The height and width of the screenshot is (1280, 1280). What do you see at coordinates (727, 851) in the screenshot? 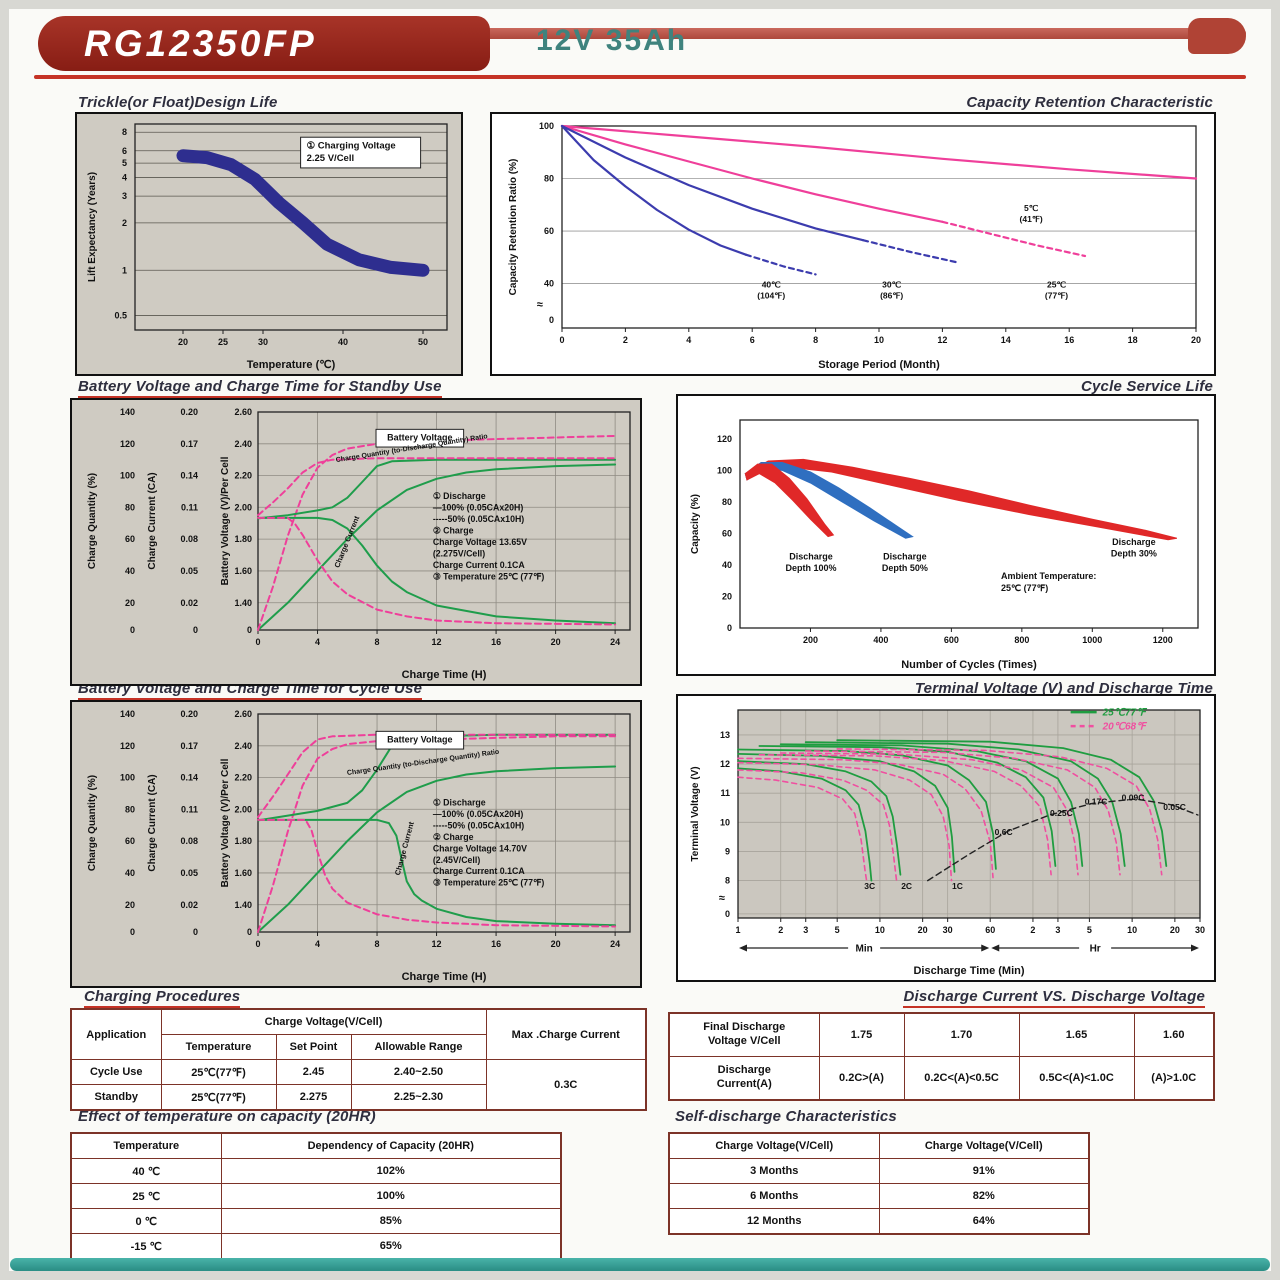
I see `svg-text: 9` at bounding box center [727, 851].